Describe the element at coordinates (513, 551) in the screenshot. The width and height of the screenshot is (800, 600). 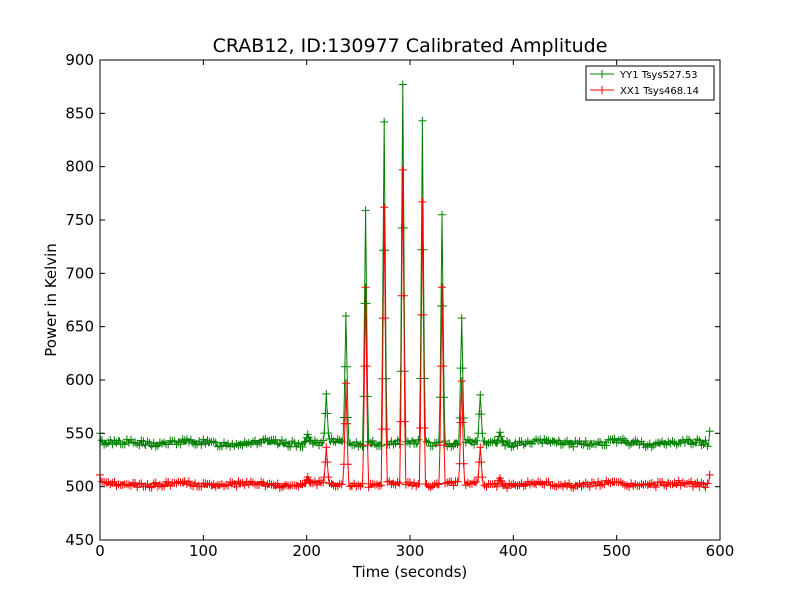
I see `x-tick-label: 400` at that location.